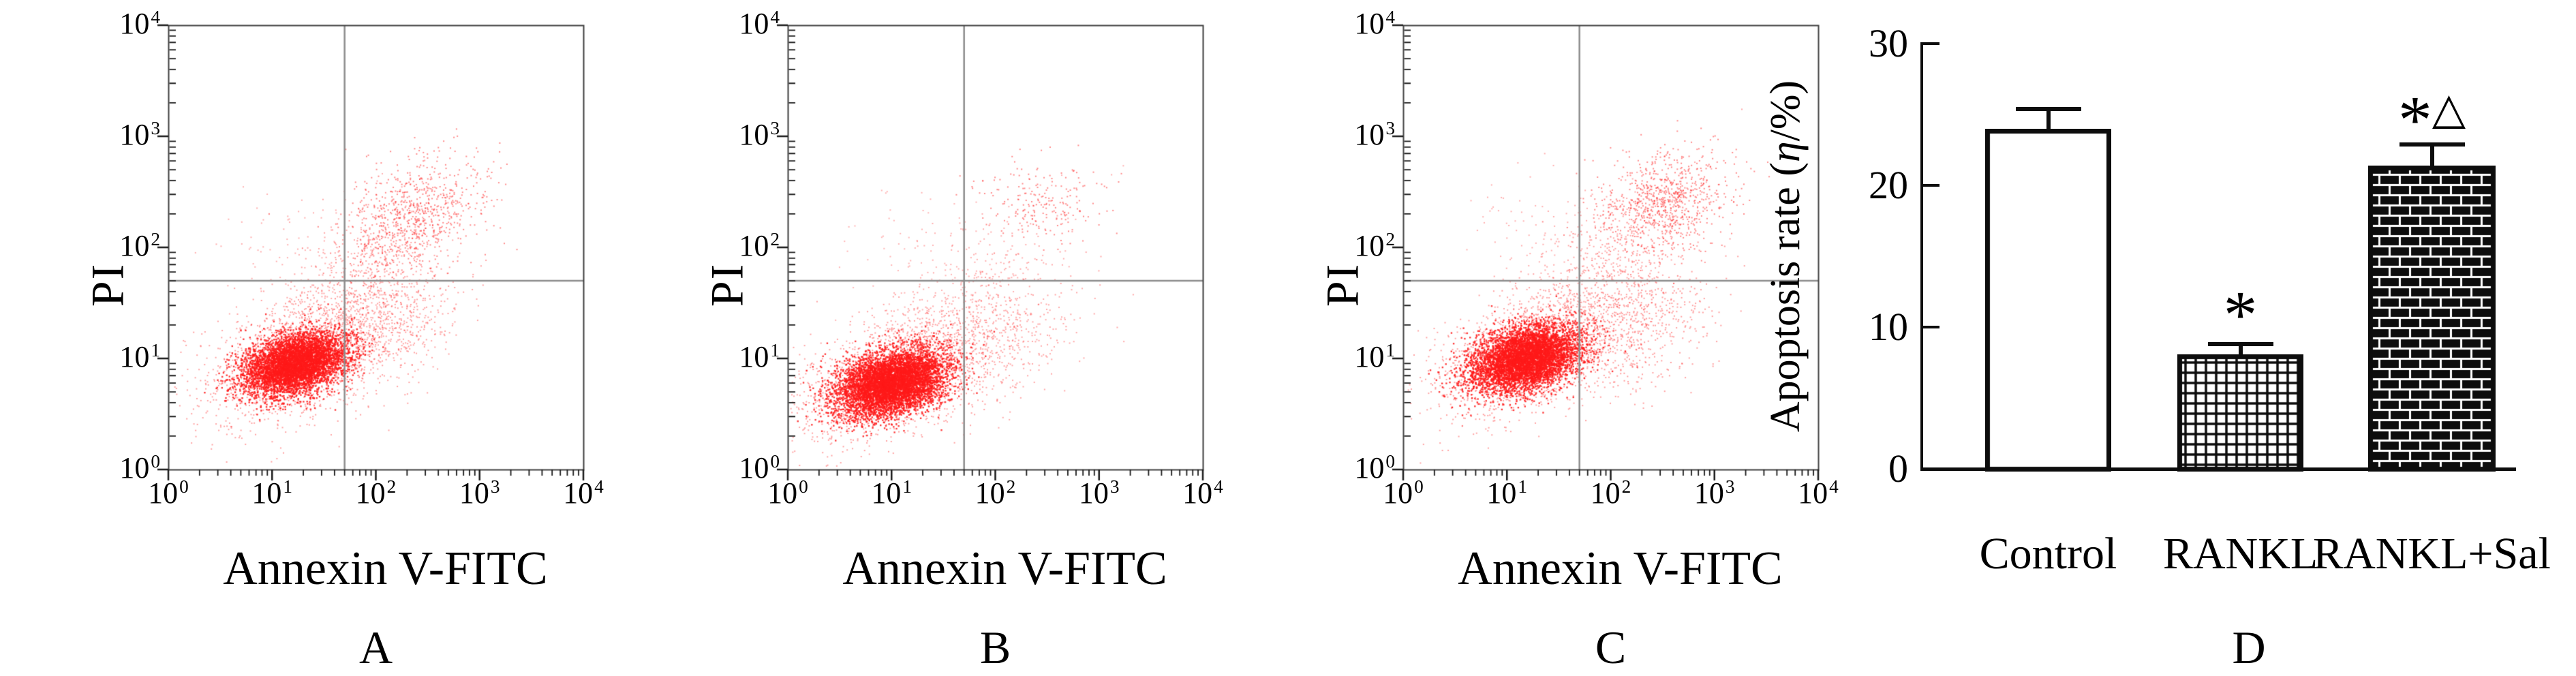 This screenshot has width=2576, height=676. What do you see at coordinates (2432, 319) in the screenshot?
I see `bar-rankl-sal` at bounding box center [2432, 319].